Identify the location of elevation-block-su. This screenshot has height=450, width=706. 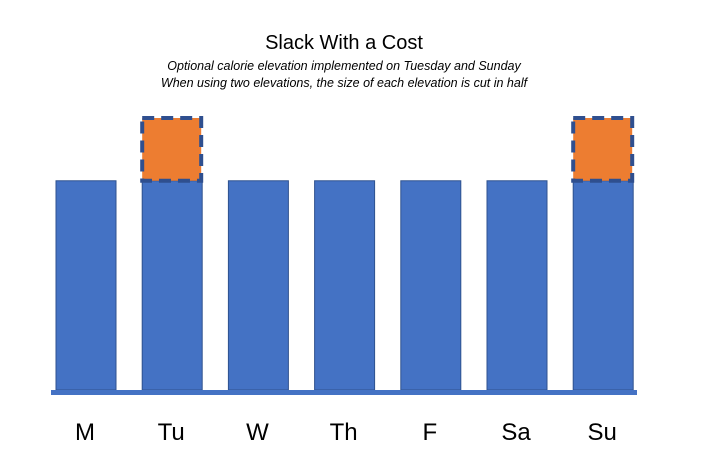
(603, 149).